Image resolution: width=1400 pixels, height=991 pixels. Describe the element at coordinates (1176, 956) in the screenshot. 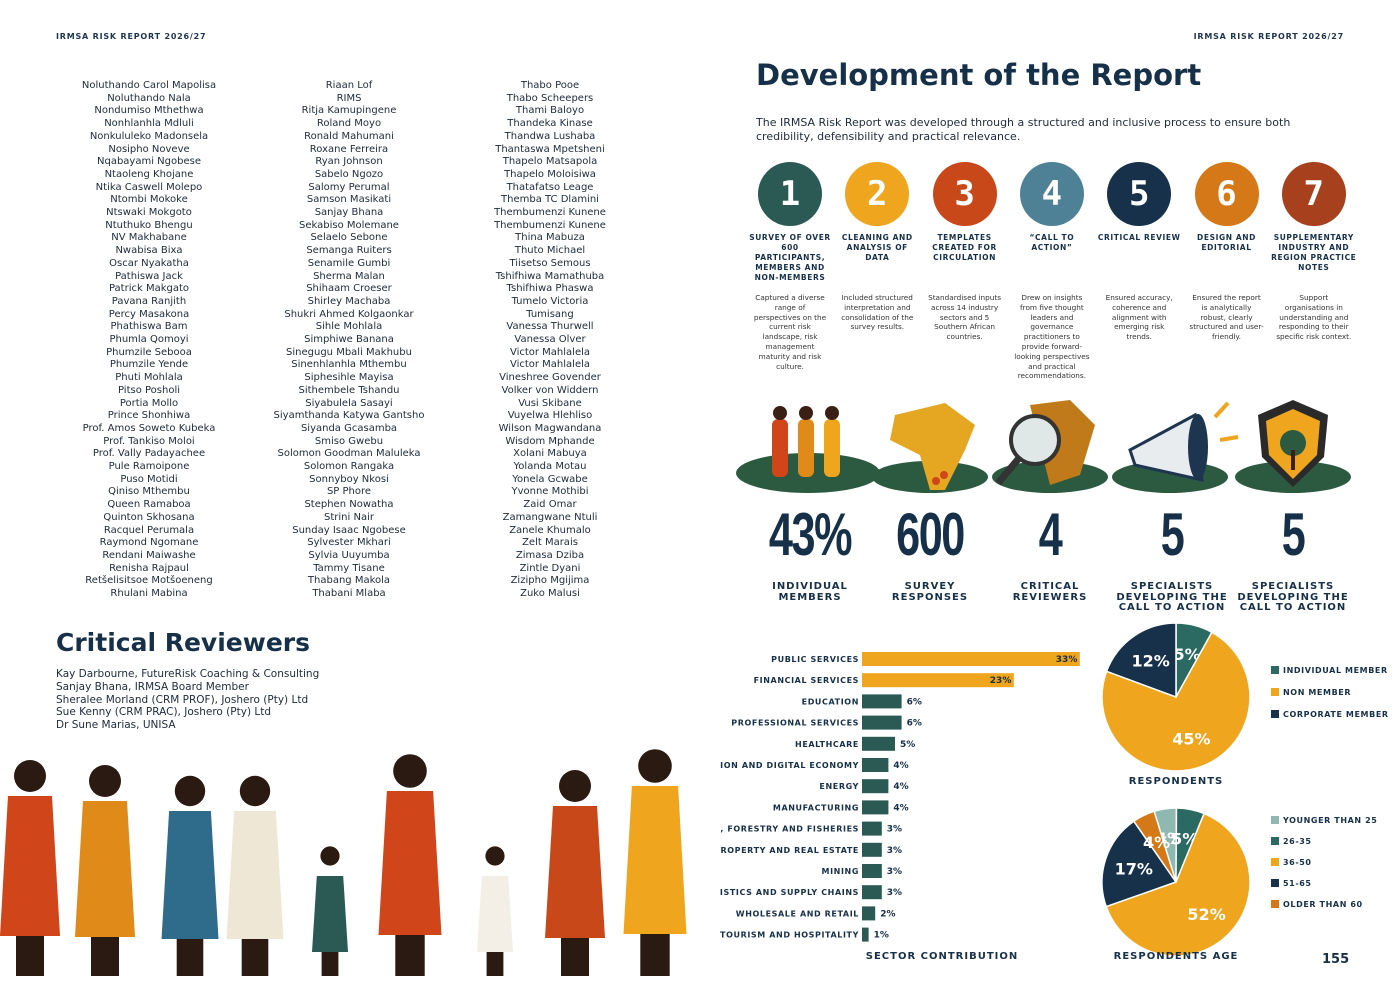

I see `chart-title: RESPONDENTS AGE` at that location.